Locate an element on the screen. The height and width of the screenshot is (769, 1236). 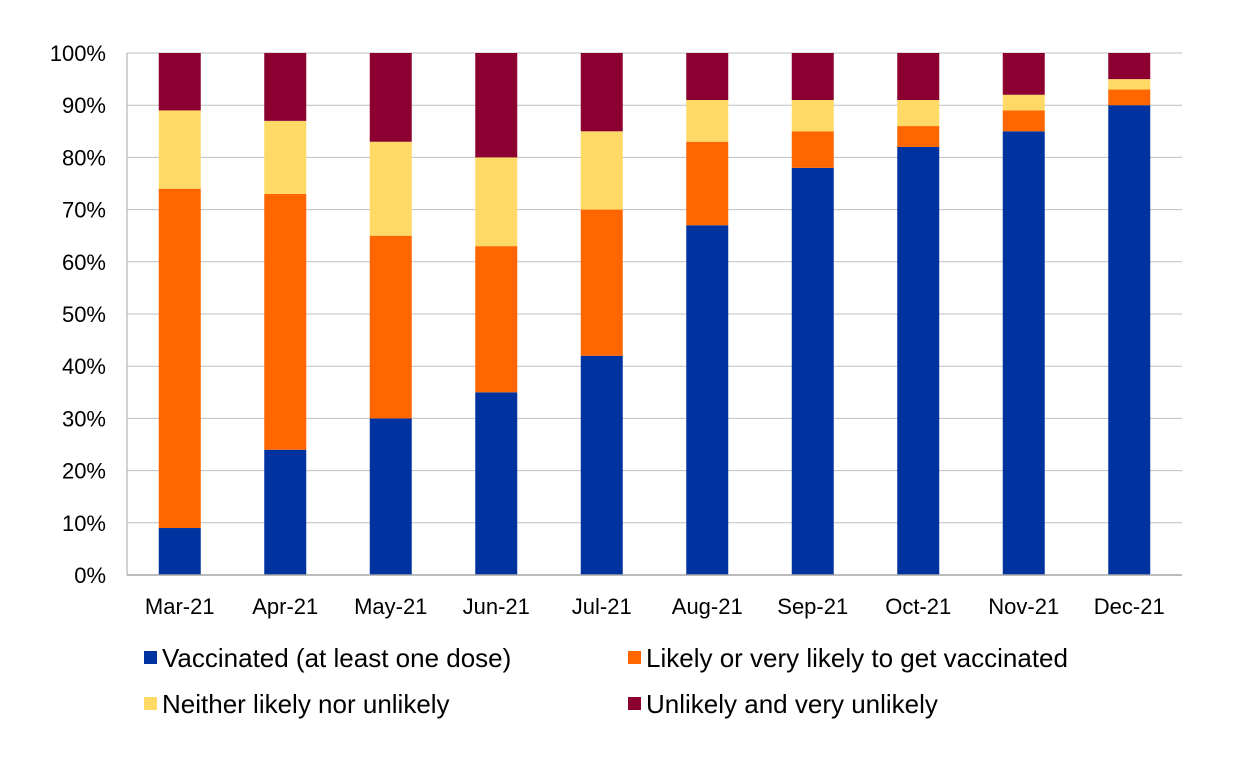
x-tick-label: May-21 is located at coordinates (390, 606).